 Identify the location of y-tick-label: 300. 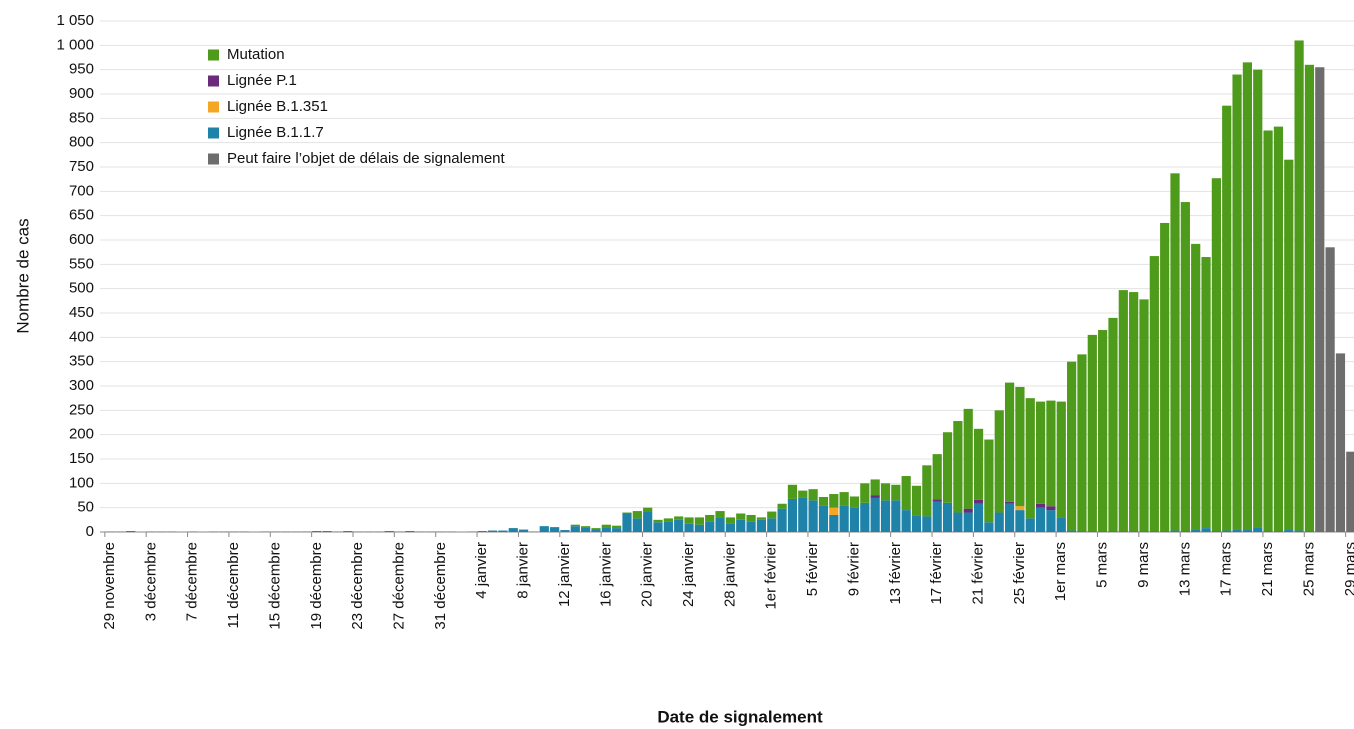
(81, 385).